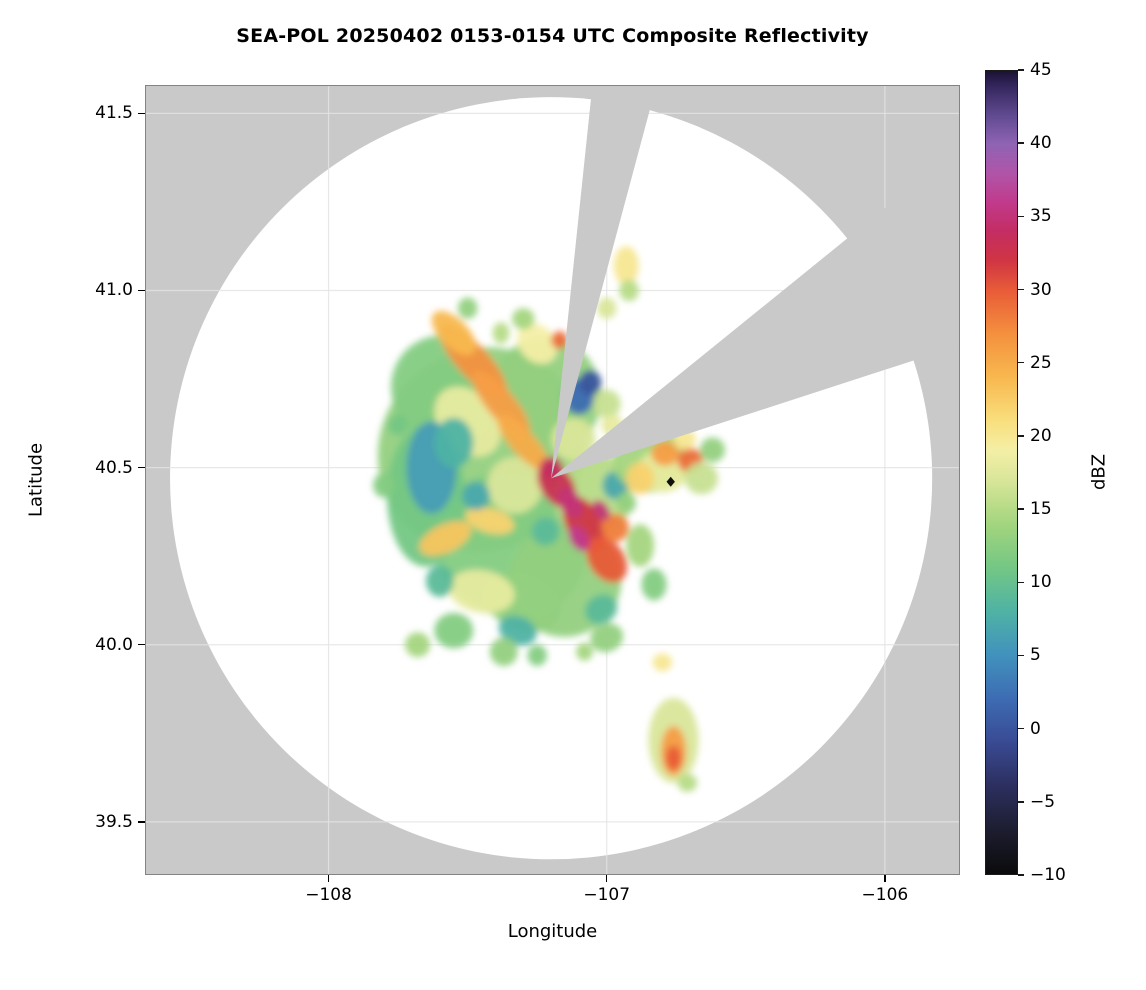 This screenshot has width=1146, height=990. Describe the element at coordinates (1001, 472) in the screenshot. I see `colorbar` at that location.